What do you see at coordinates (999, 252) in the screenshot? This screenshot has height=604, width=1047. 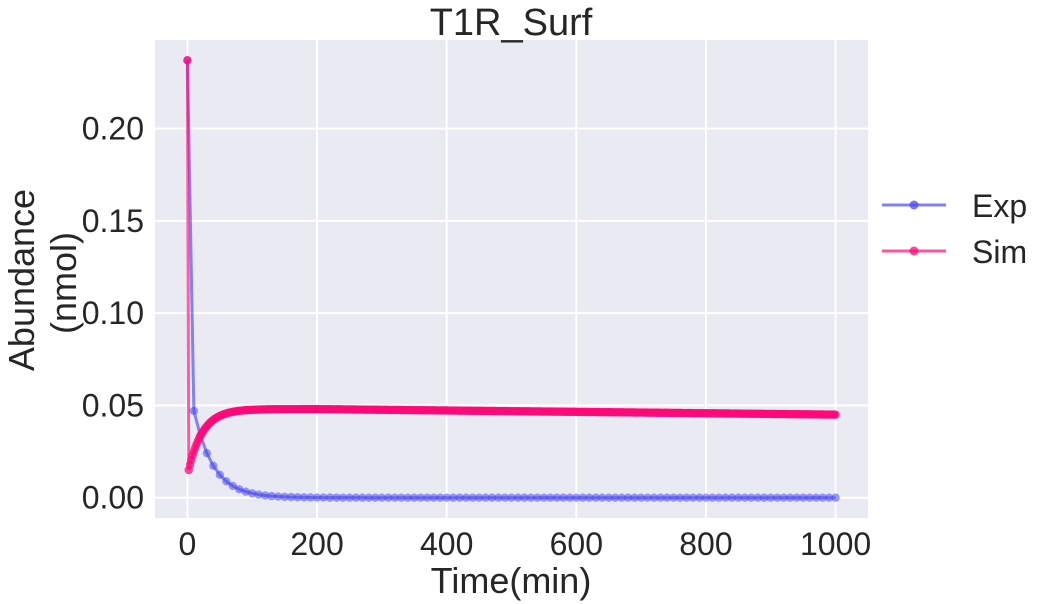 I see `legend-label: Sim` at bounding box center [999, 252].